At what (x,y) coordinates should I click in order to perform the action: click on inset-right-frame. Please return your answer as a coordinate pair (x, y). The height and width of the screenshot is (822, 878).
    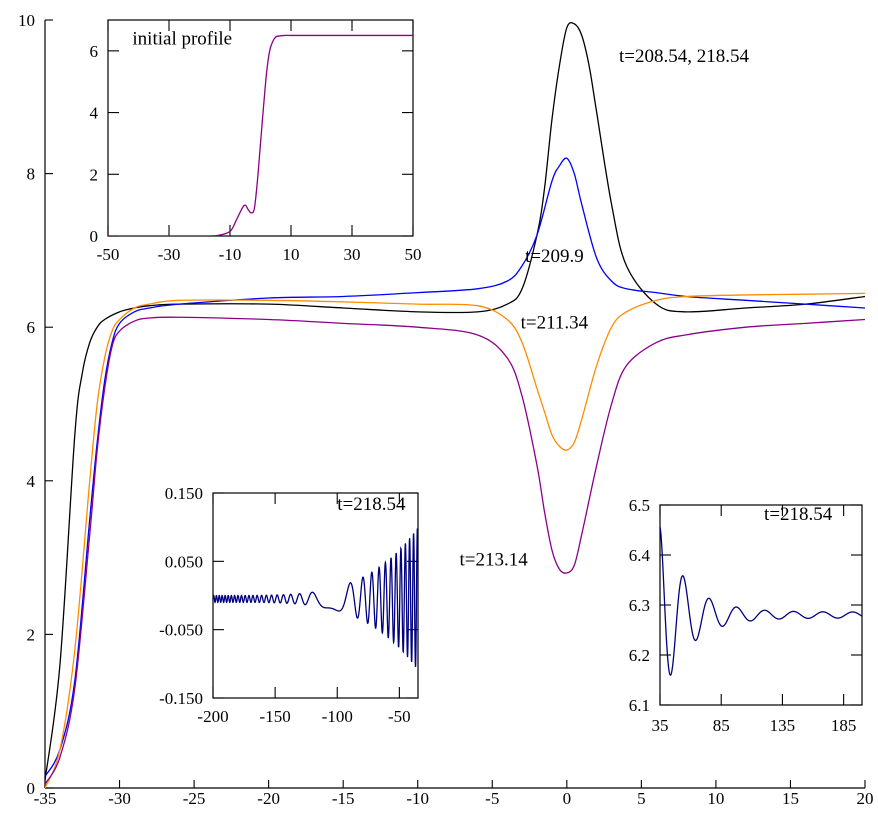
    Looking at the image, I should click on (761, 605).